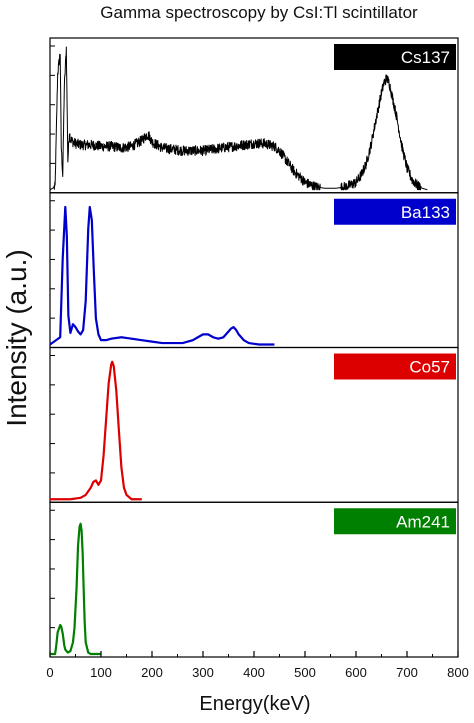 The width and height of the screenshot is (474, 723). What do you see at coordinates (101, 672) in the screenshot?
I see `x-tick-label: 100` at bounding box center [101, 672].